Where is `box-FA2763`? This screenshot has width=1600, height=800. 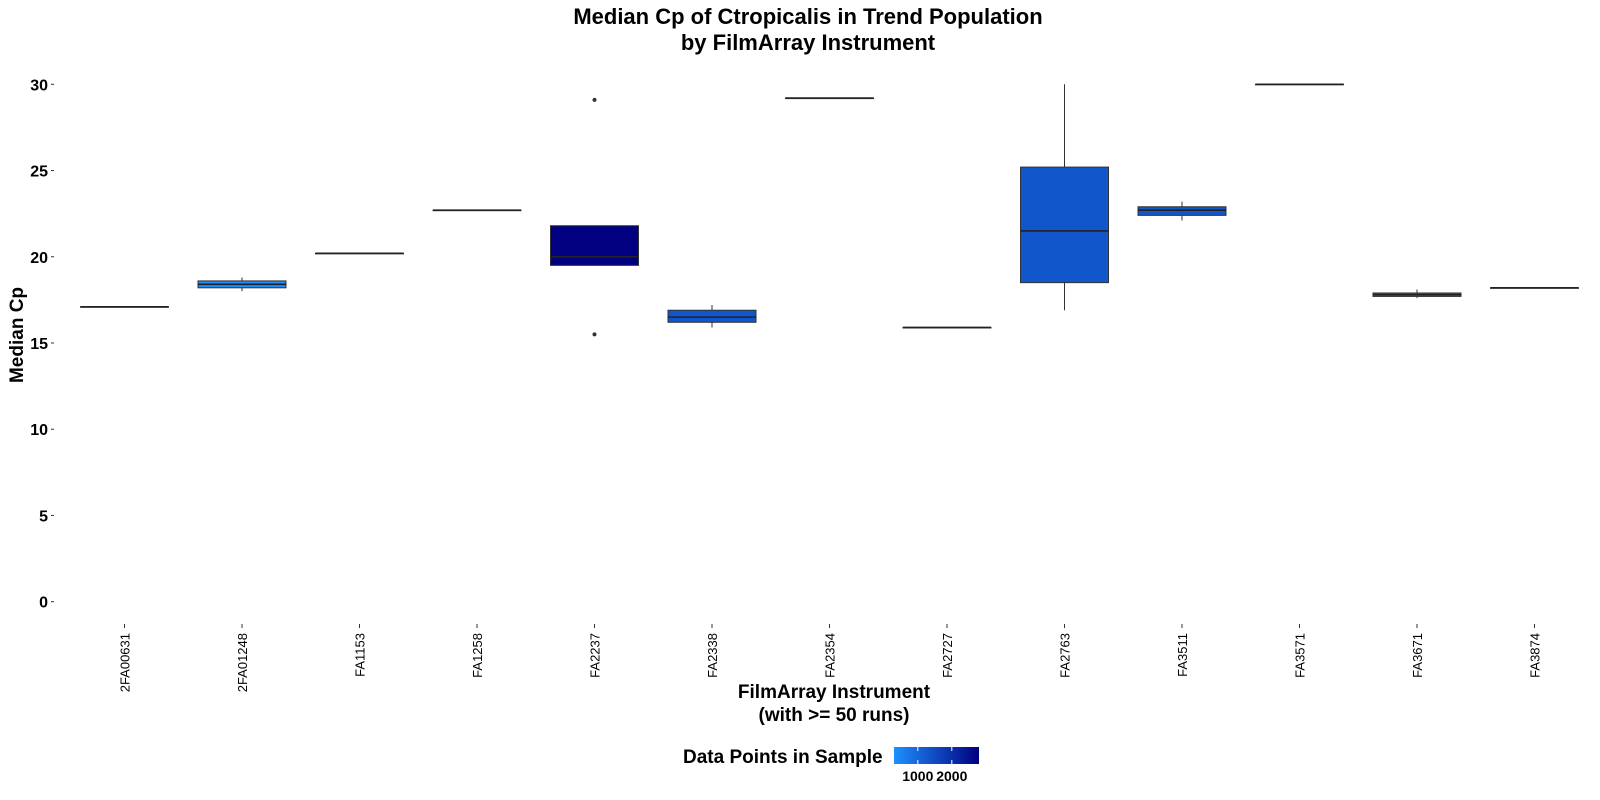
box-FA2763 is located at coordinates (1064, 197).